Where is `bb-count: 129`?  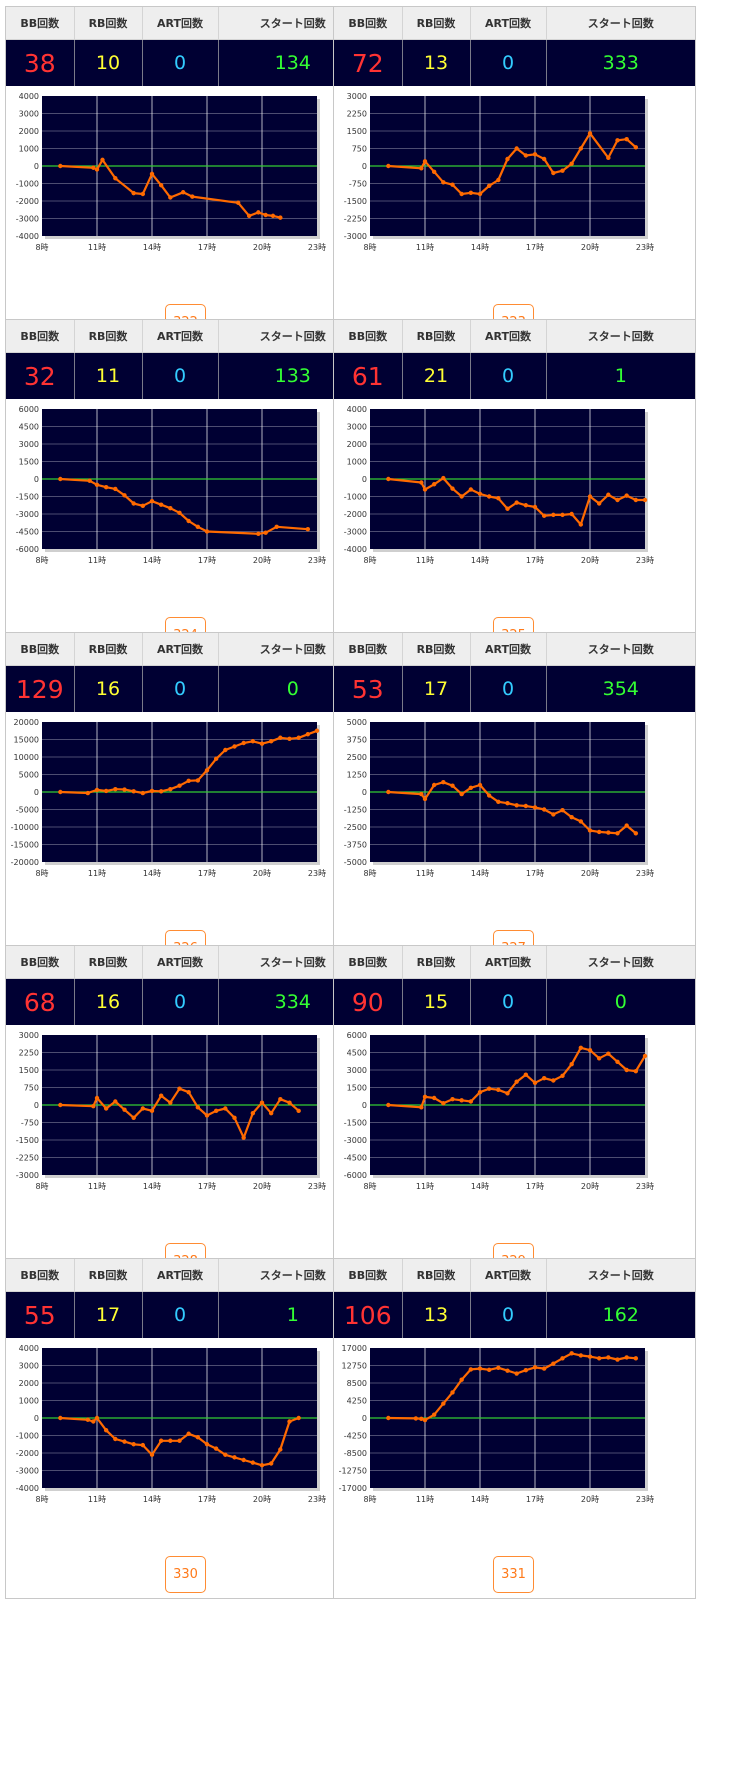 bb-count: 129 is located at coordinates (40, 688).